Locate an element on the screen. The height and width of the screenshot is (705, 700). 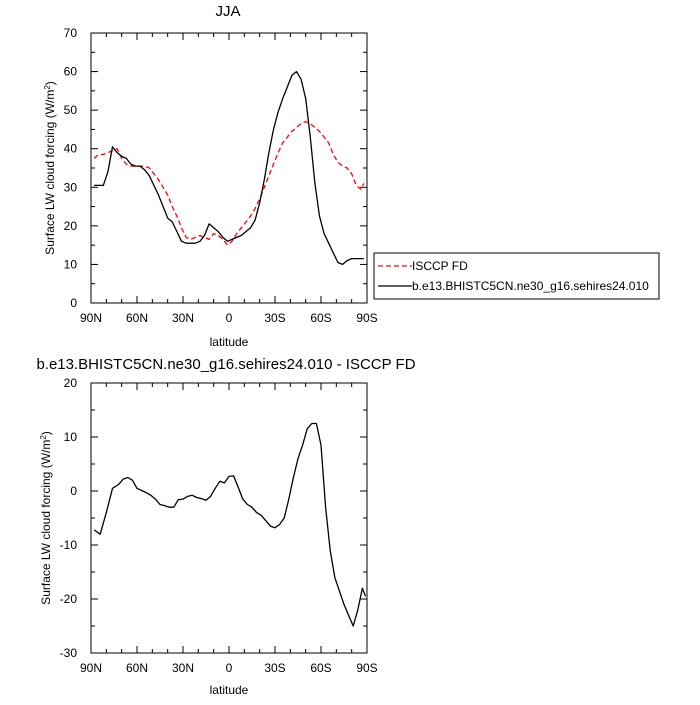
top-y-axis-label: Surface LW cloud forcing (W/m2) is located at coordinates (50, 168).